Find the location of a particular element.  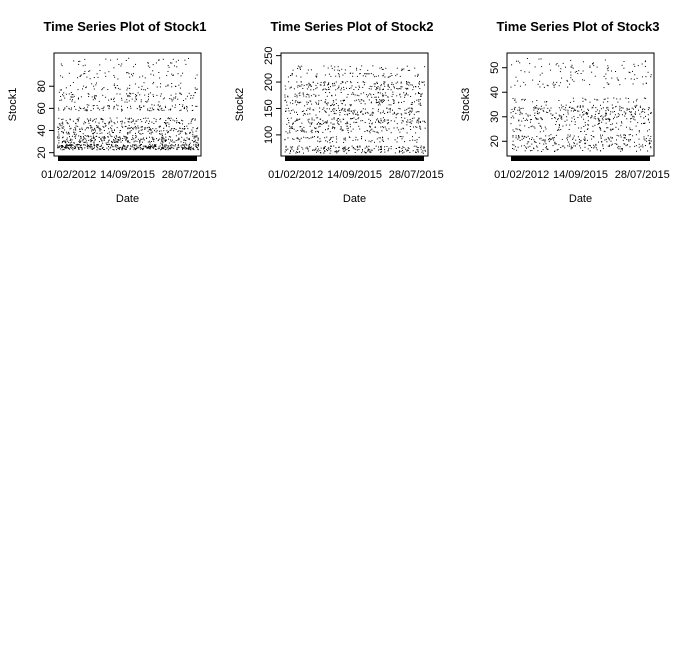

x-tick-label: 01/02/2012 is located at coordinates (295, 175).